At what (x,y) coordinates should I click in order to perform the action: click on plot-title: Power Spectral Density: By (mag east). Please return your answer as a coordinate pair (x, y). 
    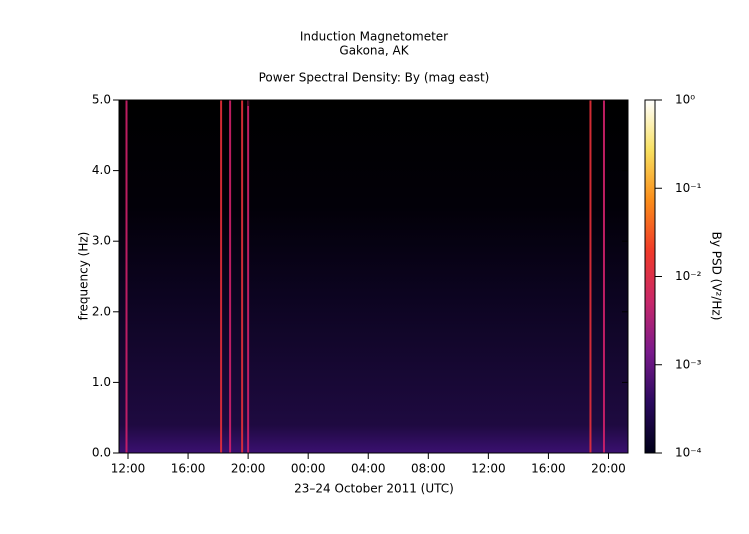
    Looking at the image, I should click on (374, 78).